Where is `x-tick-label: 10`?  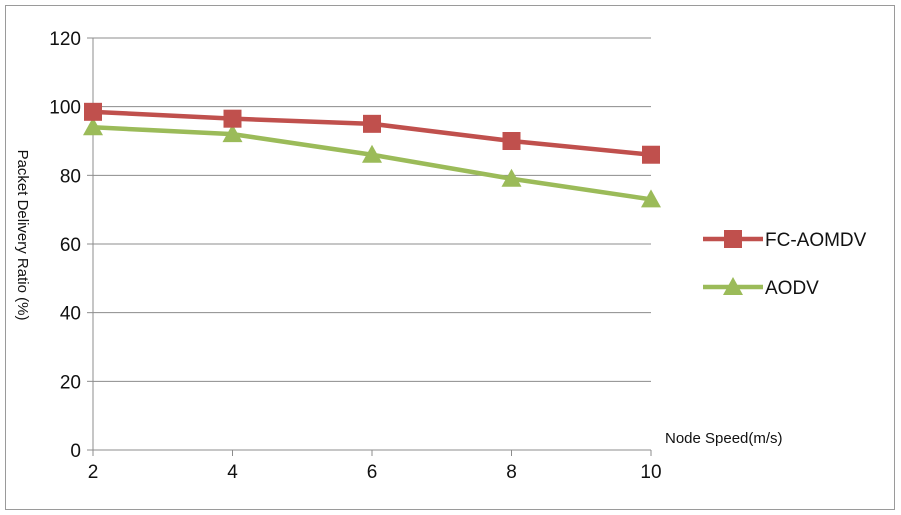 x-tick-label: 10 is located at coordinates (650, 472).